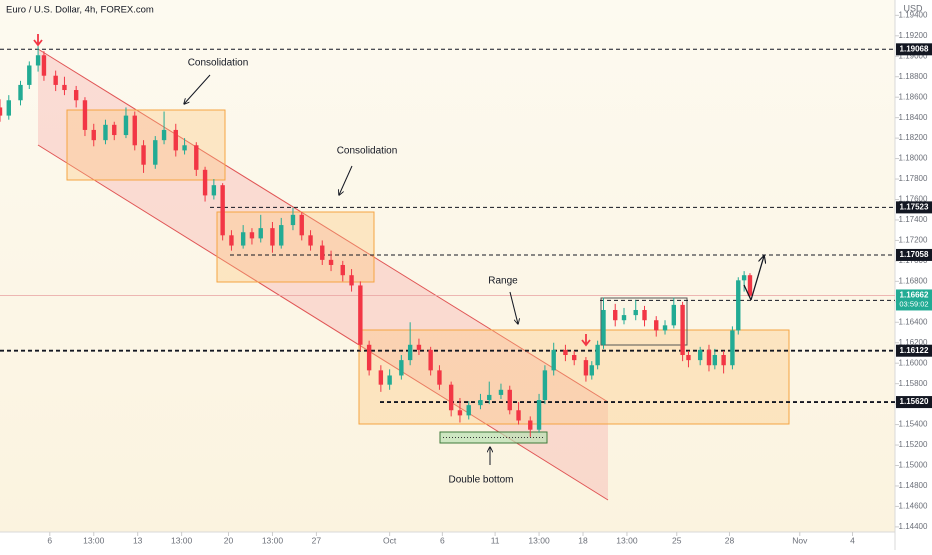  What do you see at coordinates (913, 303) in the screenshot?
I see `countdown: 03:59:02` at bounding box center [913, 303].